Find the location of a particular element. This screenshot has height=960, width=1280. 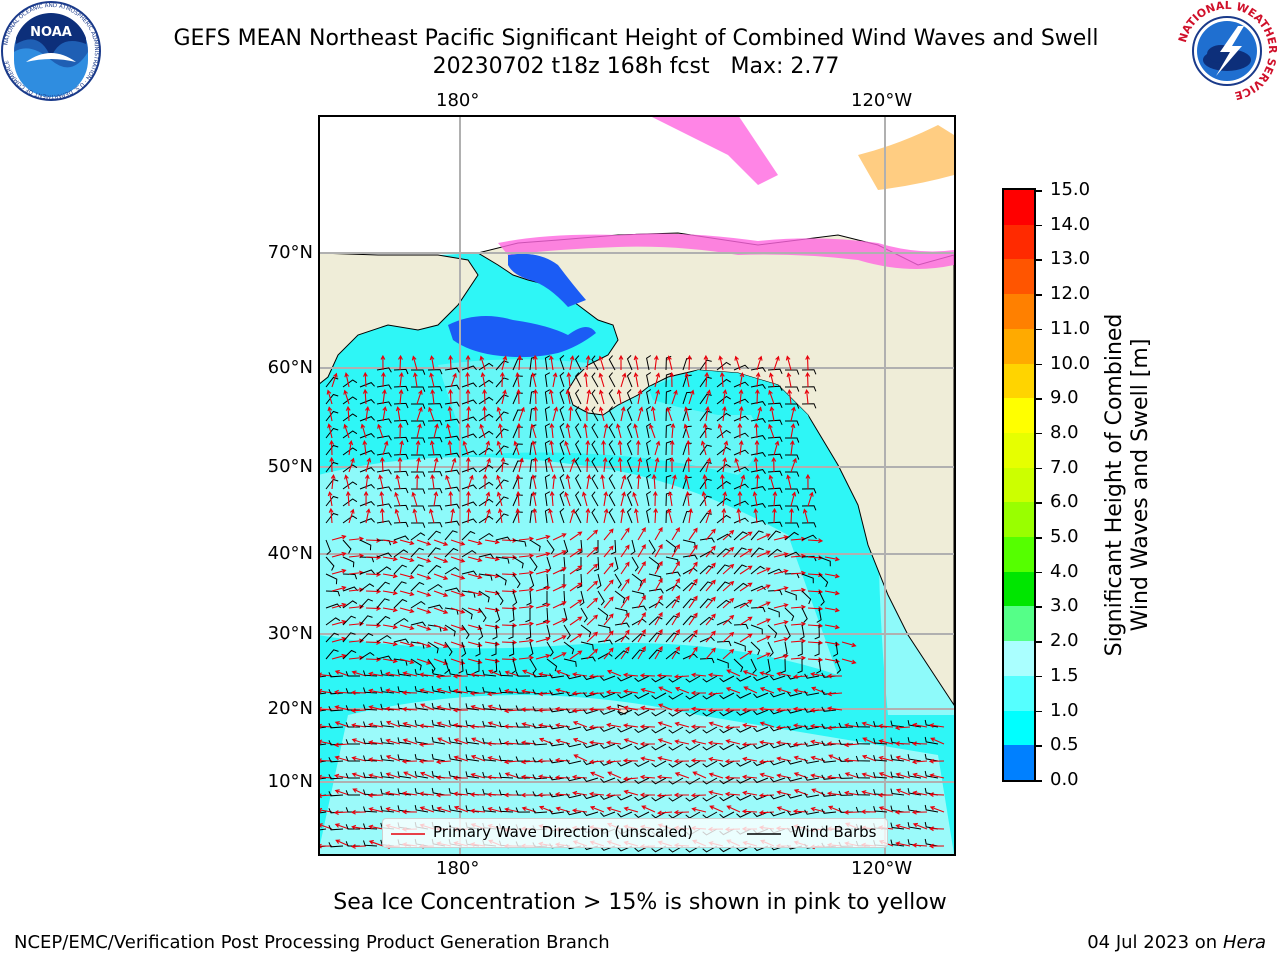

colorbar-tick-label: 12.0 is located at coordinates (1070, 294).